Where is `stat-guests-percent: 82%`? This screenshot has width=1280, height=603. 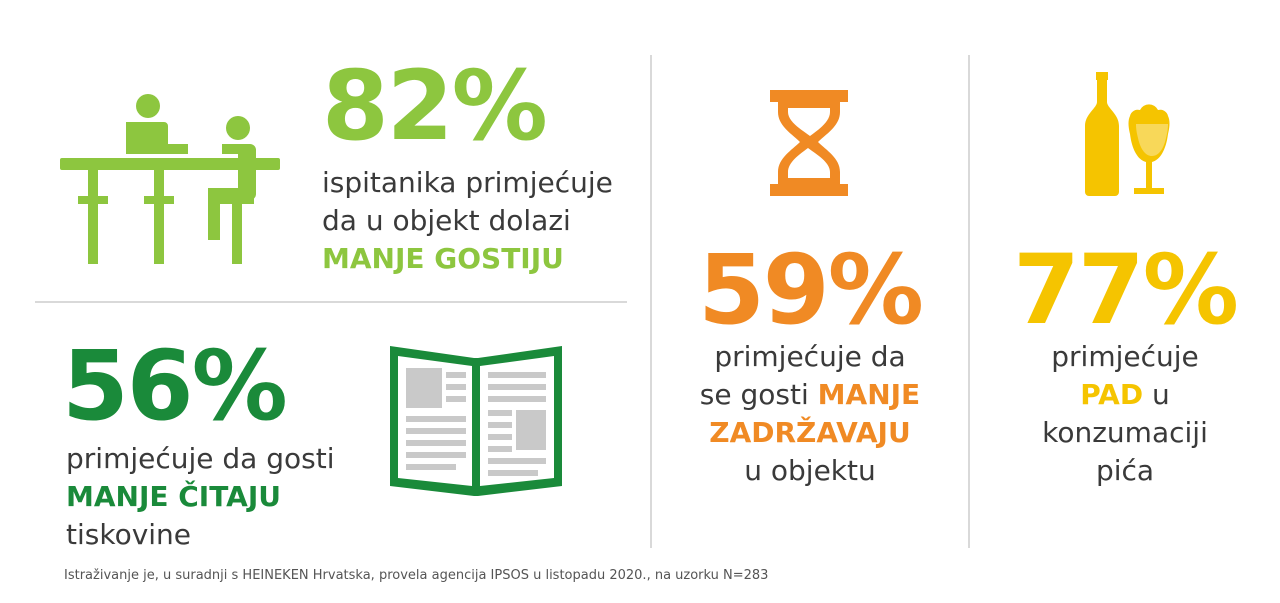
stat-guests-percent: 82% is located at coordinates (435, 106).